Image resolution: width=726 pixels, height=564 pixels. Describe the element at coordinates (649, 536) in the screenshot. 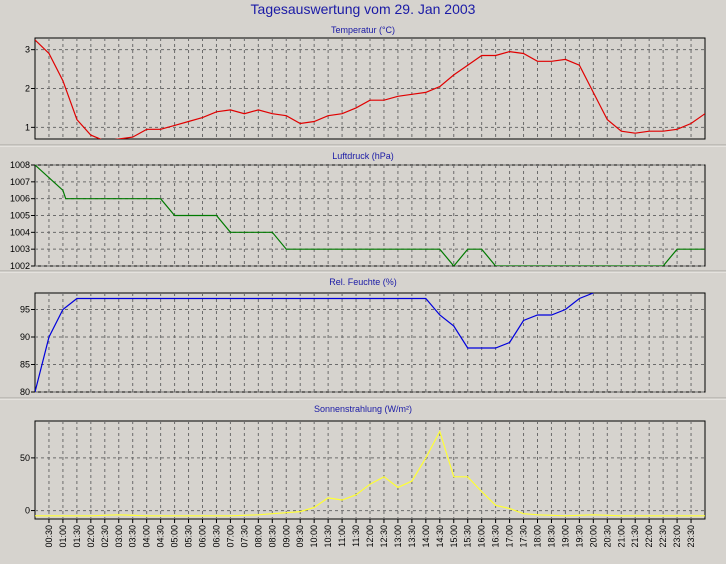

I see `x-tick-label: 22:00` at that location.